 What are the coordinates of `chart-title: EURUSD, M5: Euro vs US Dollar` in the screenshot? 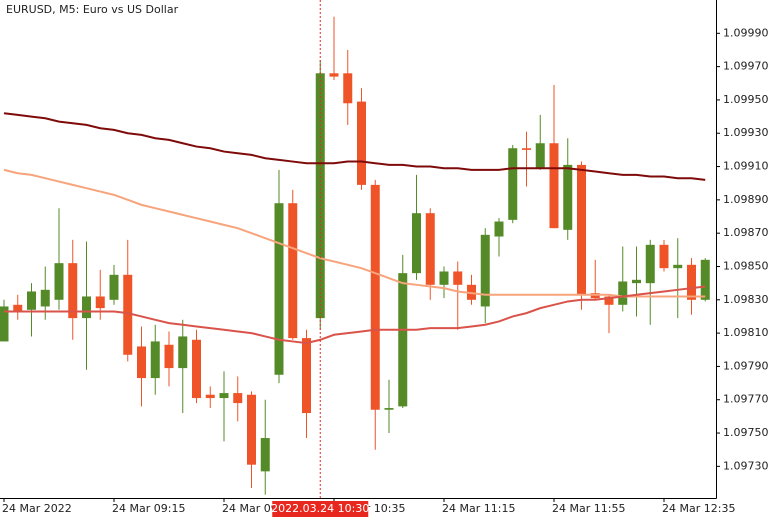 It's located at (92, 9).